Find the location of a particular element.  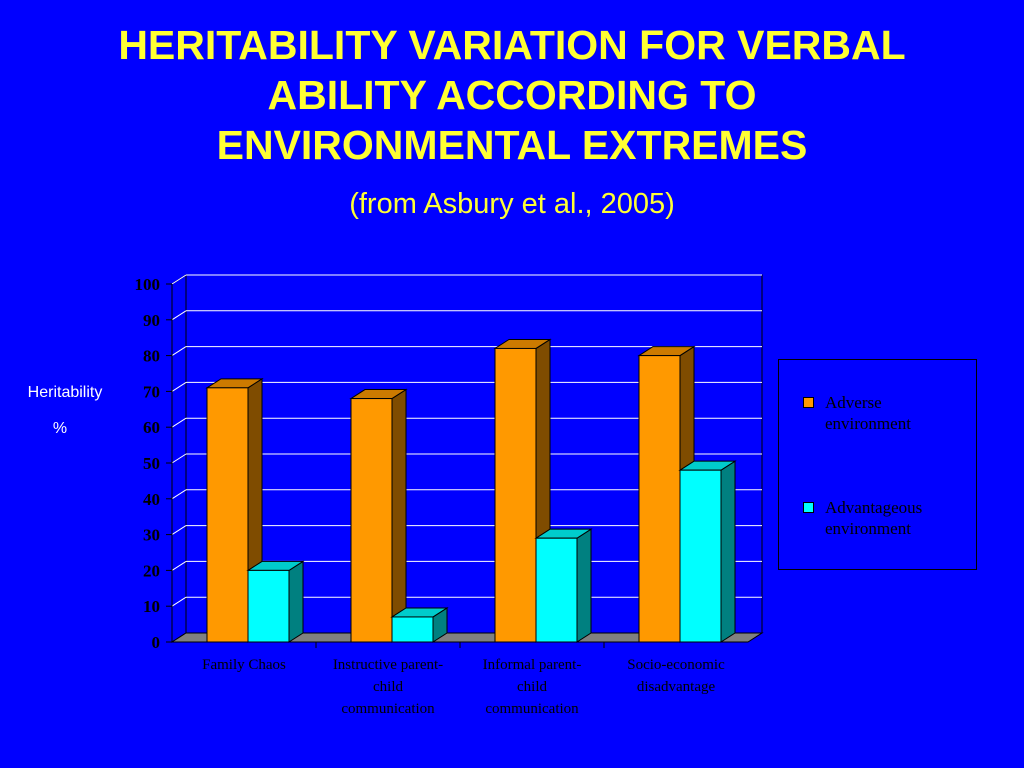

y-tick-label: 20 is located at coordinates (151, 570).